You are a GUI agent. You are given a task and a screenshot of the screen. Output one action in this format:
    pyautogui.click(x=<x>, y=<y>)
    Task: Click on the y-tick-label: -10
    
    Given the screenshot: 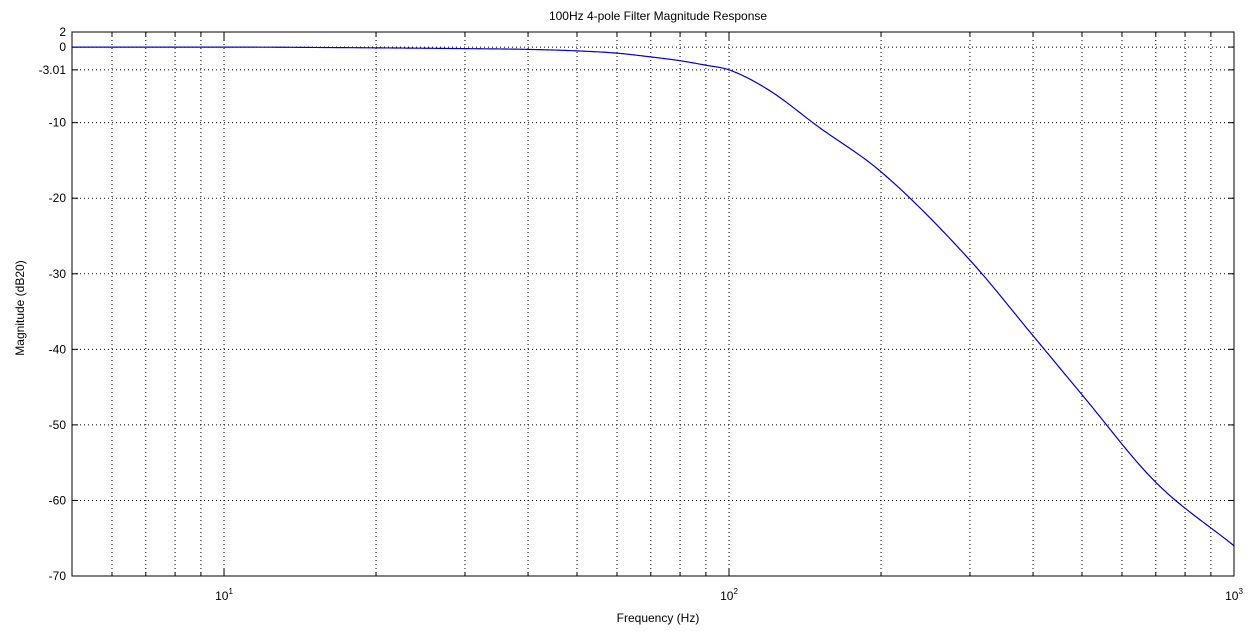 What is the action you would take?
    pyautogui.click(x=58, y=123)
    